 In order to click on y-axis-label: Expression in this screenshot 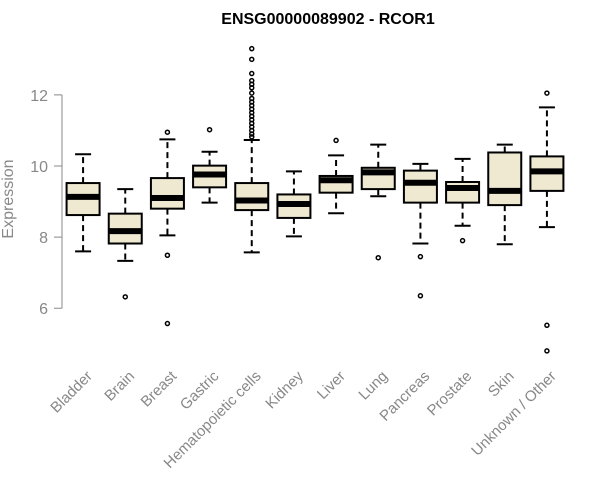, I will do `click(8, 198)`.